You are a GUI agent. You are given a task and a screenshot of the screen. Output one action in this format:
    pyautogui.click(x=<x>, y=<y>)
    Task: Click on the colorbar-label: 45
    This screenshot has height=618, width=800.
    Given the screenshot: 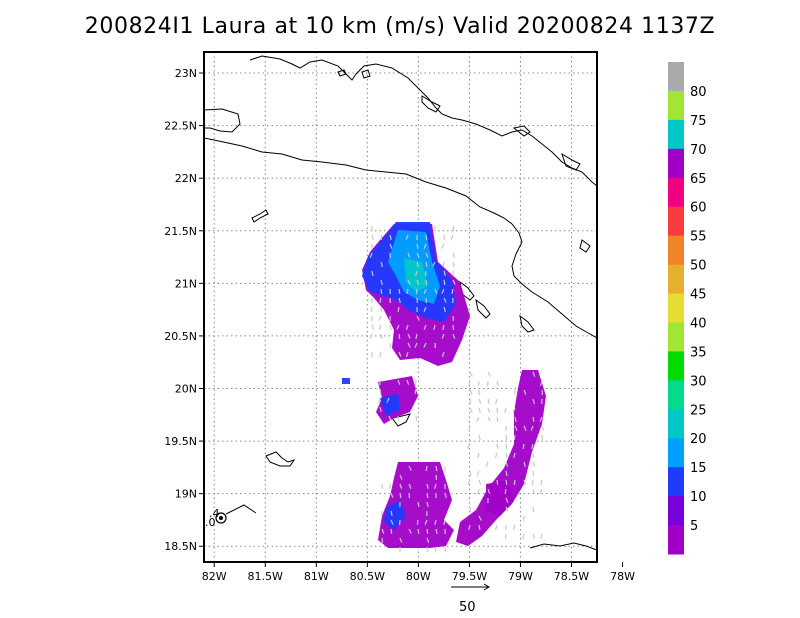 What is the action you would take?
    pyautogui.click(x=698, y=295)
    